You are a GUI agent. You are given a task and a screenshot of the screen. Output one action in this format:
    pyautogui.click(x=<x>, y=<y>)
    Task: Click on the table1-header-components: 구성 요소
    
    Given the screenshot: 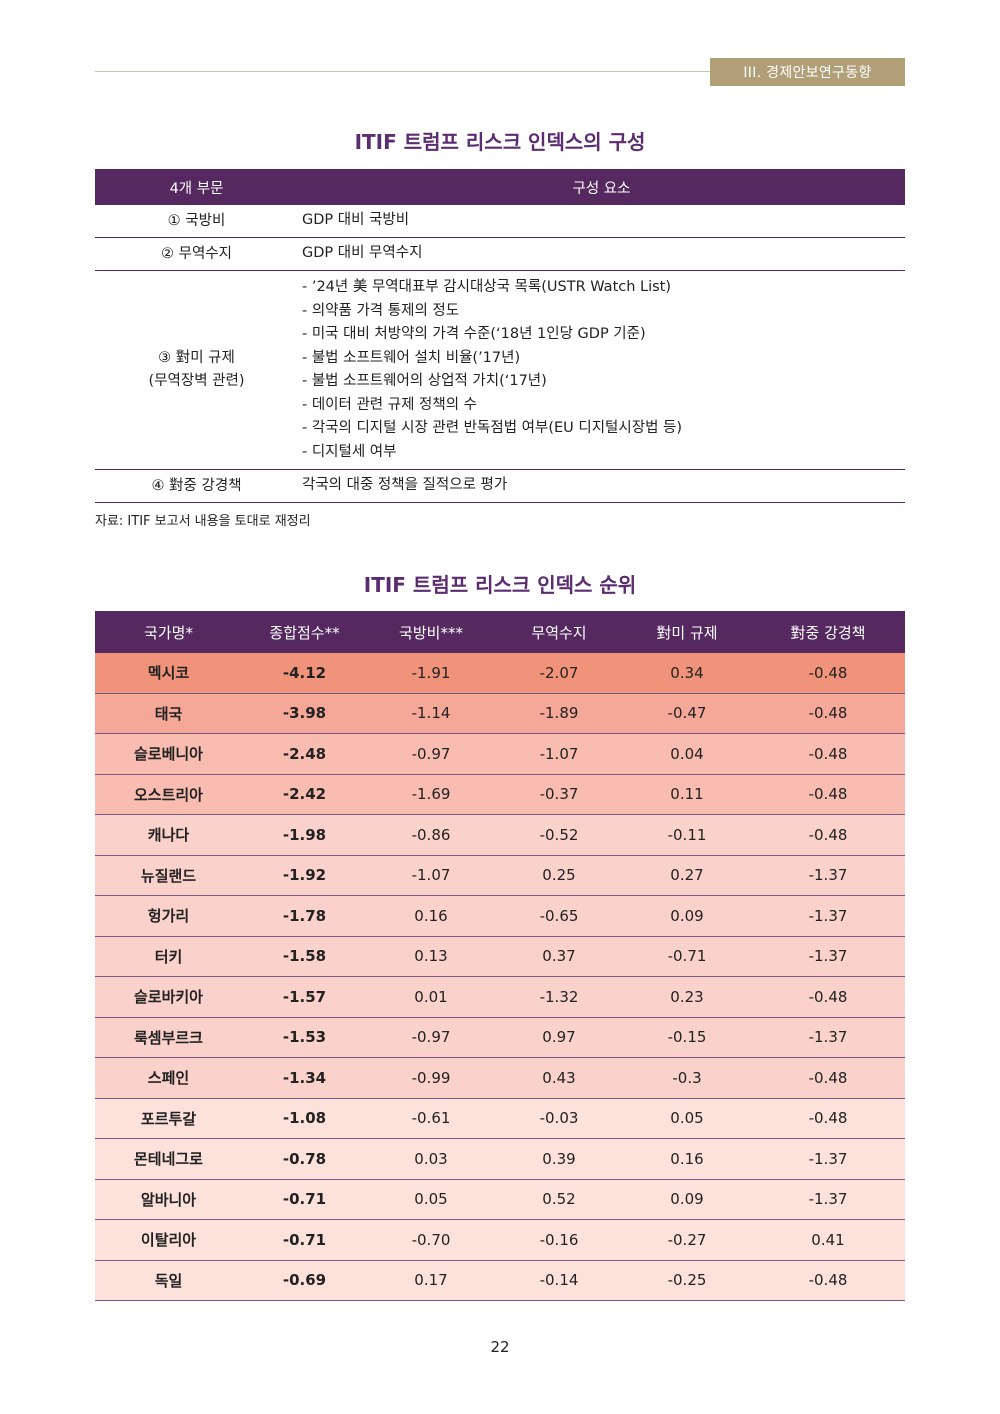 What is the action you would take?
    pyautogui.click(x=601, y=187)
    